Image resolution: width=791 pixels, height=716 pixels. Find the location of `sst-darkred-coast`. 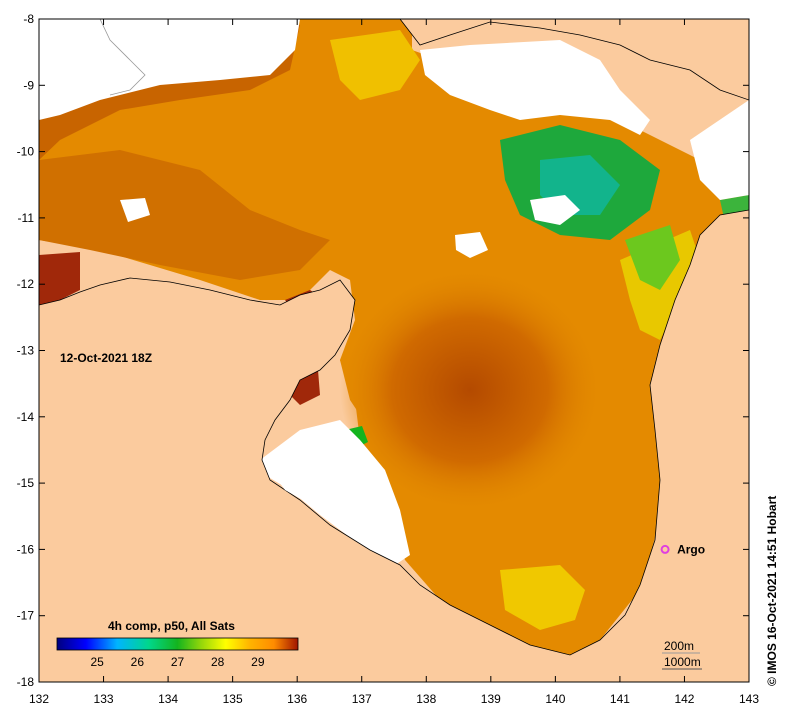

sst-darkred-coast is located at coordinates (59, 278).